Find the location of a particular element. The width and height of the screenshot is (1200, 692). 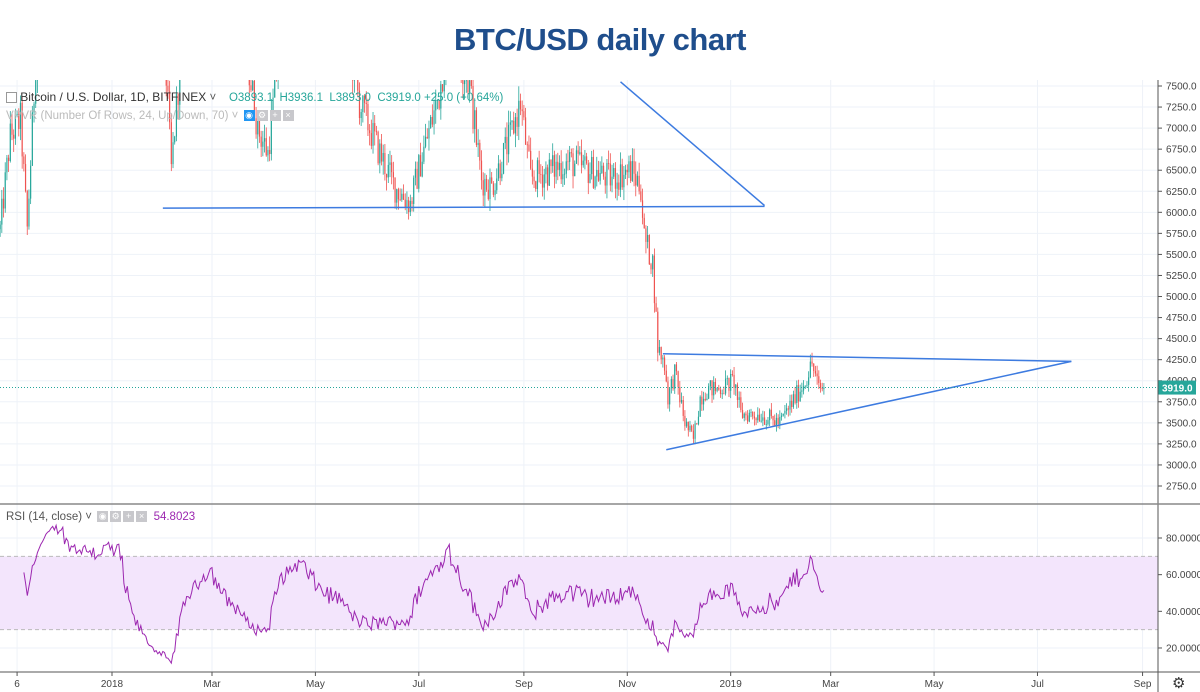

vpvr-label: VPVR (Number Of Rows, 24, Up/Down, 70) is located at coordinates (117, 116).